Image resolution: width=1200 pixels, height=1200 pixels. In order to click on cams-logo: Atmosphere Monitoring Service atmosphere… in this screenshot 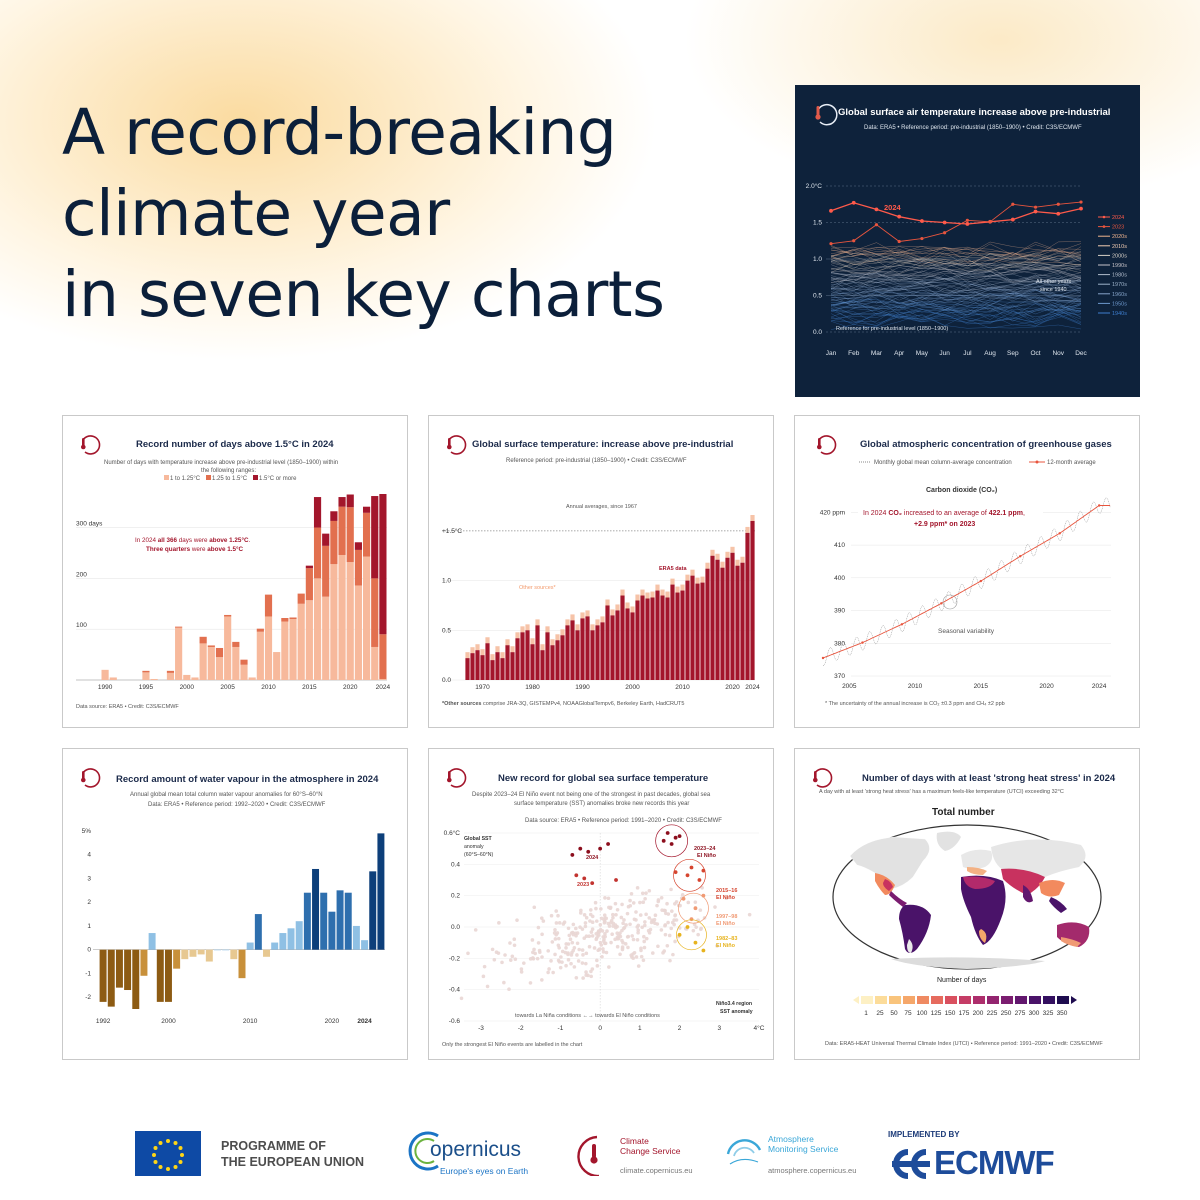, I will do `click(794, 1156)`.